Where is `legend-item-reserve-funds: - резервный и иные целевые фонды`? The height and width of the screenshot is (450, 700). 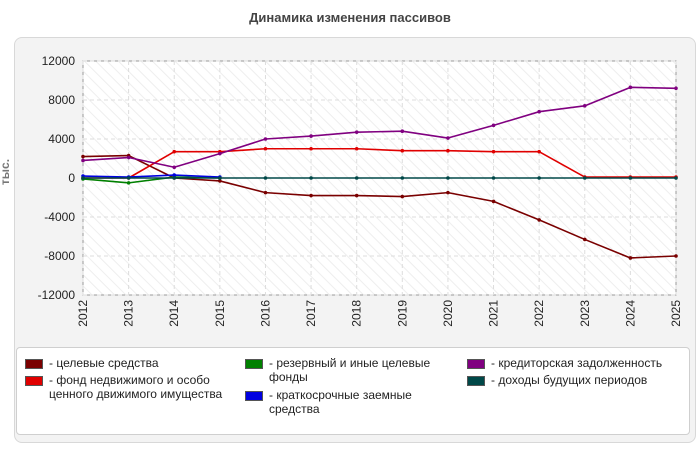 legend-item-reserve-funds: - резервный и иные целевые фонды is located at coordinates (352, 370).